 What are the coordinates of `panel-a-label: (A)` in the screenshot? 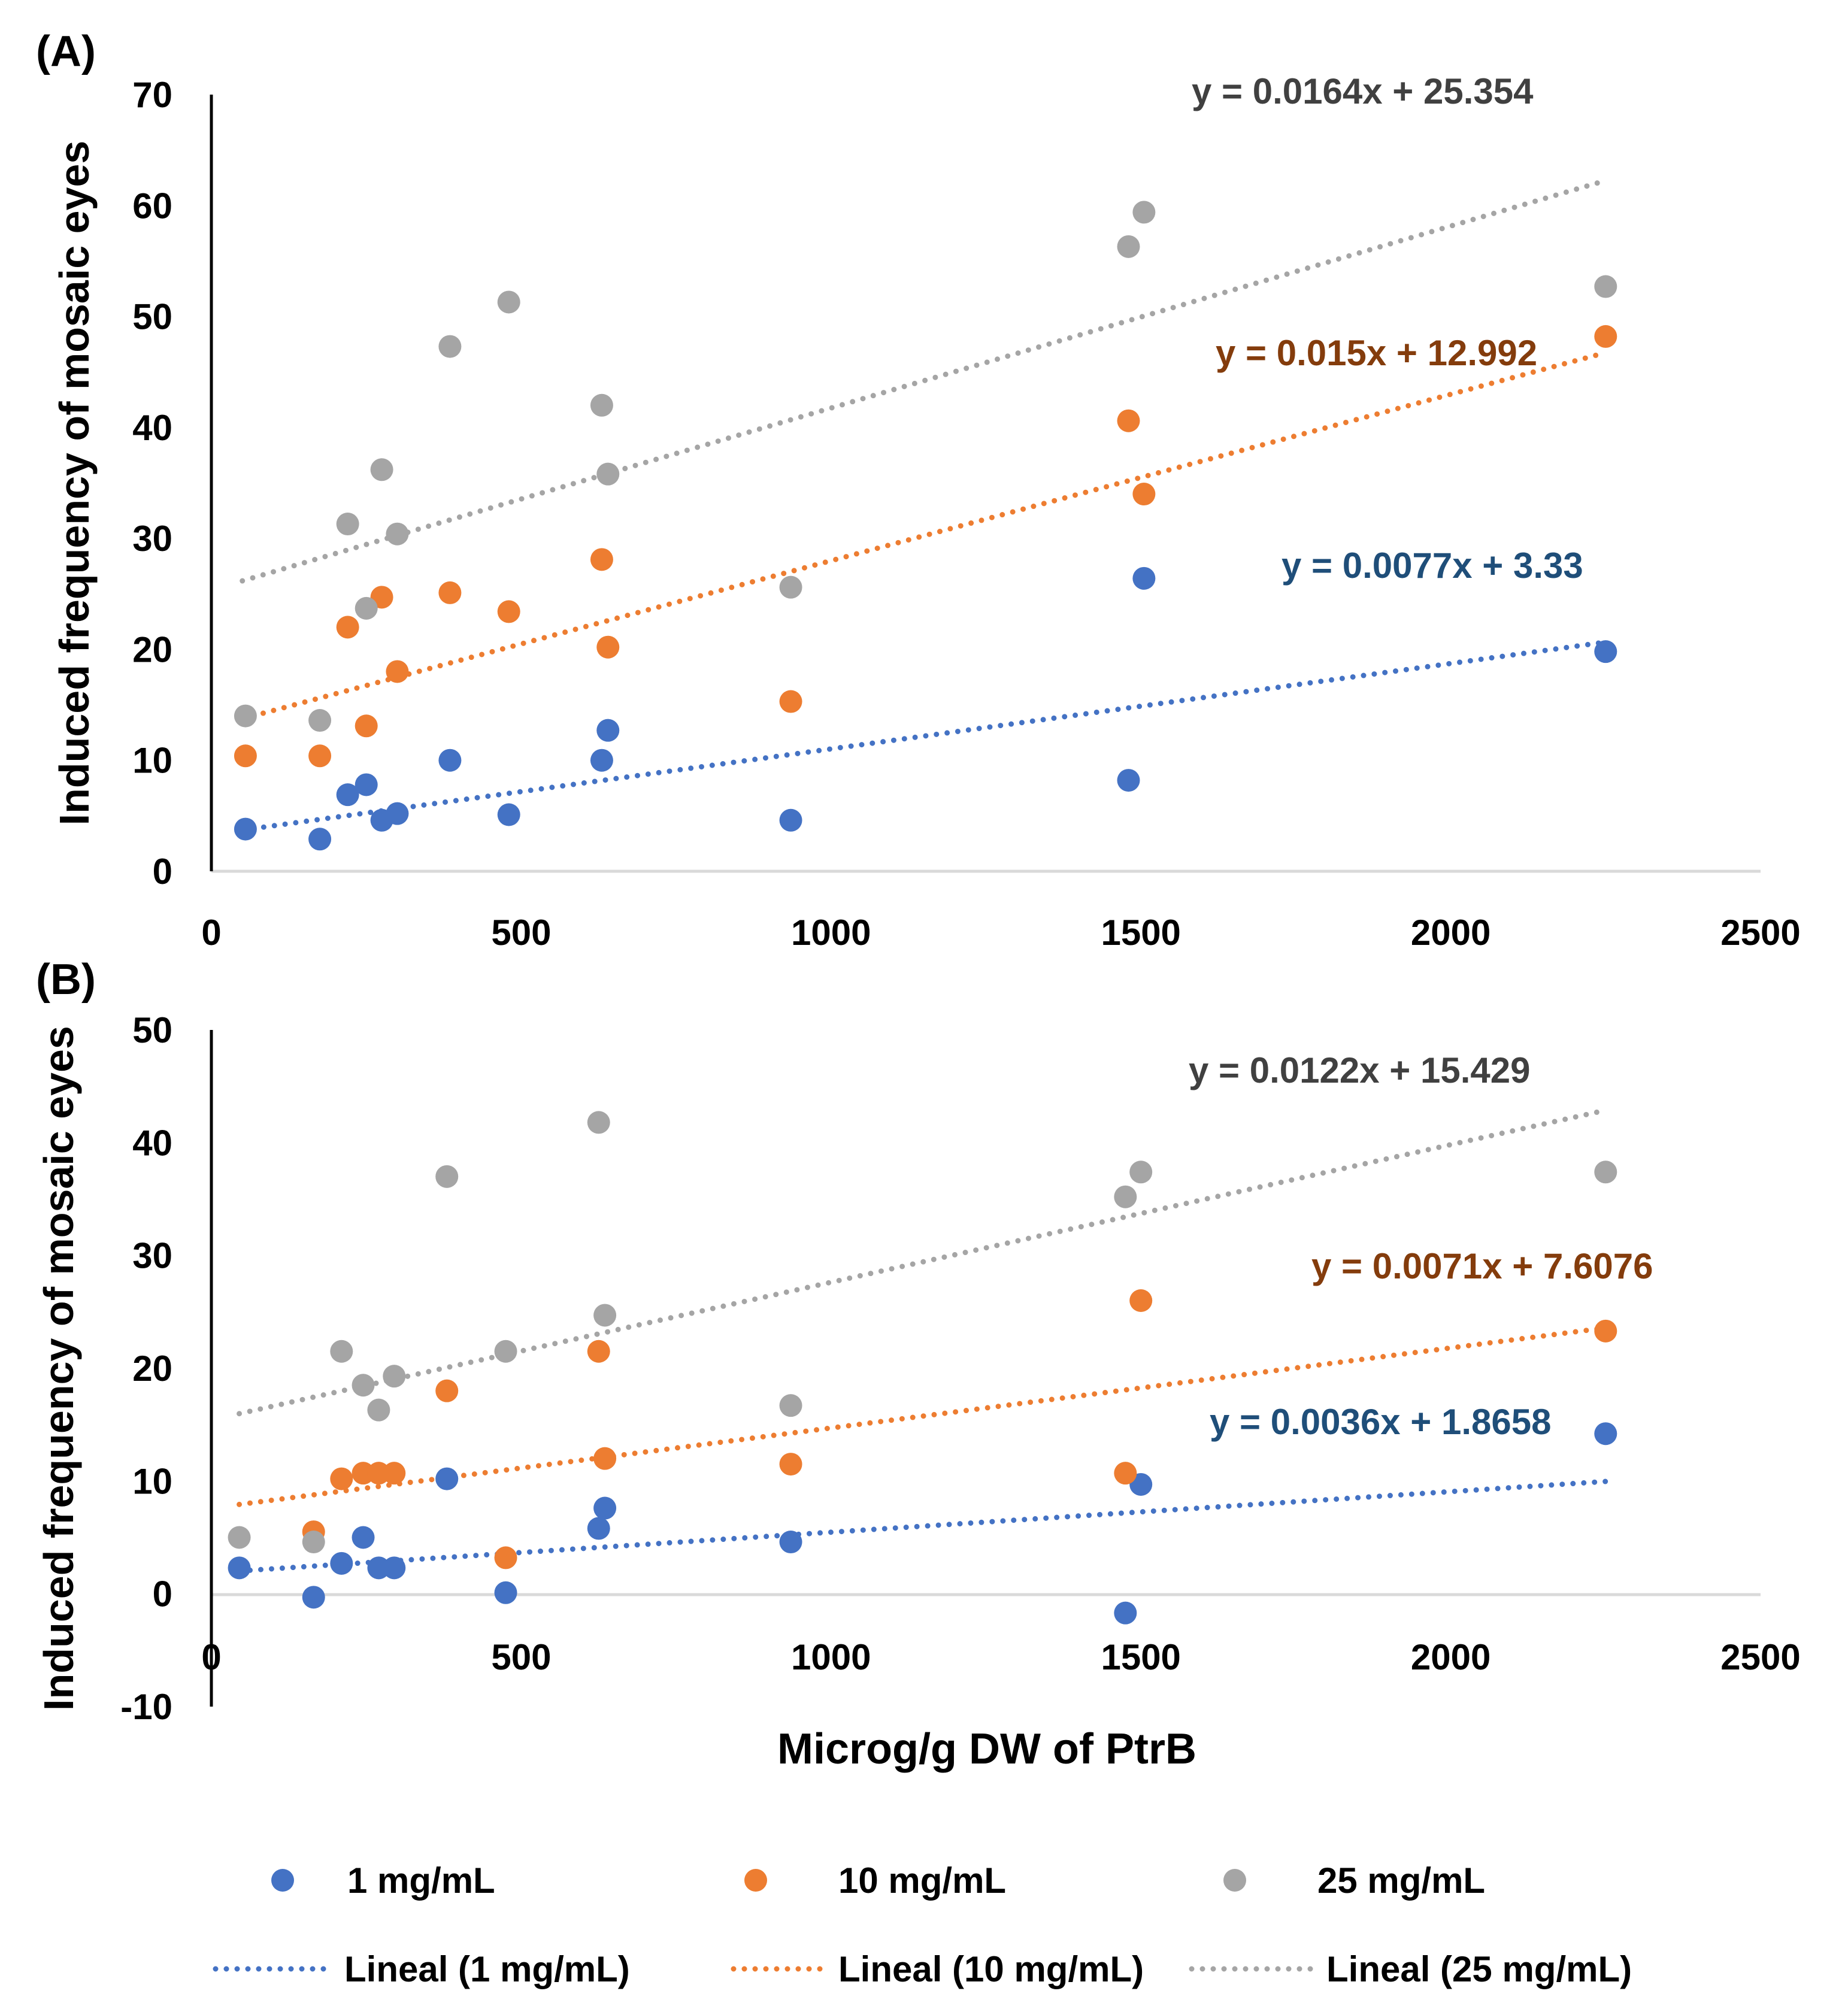 It's located at (66, 51).